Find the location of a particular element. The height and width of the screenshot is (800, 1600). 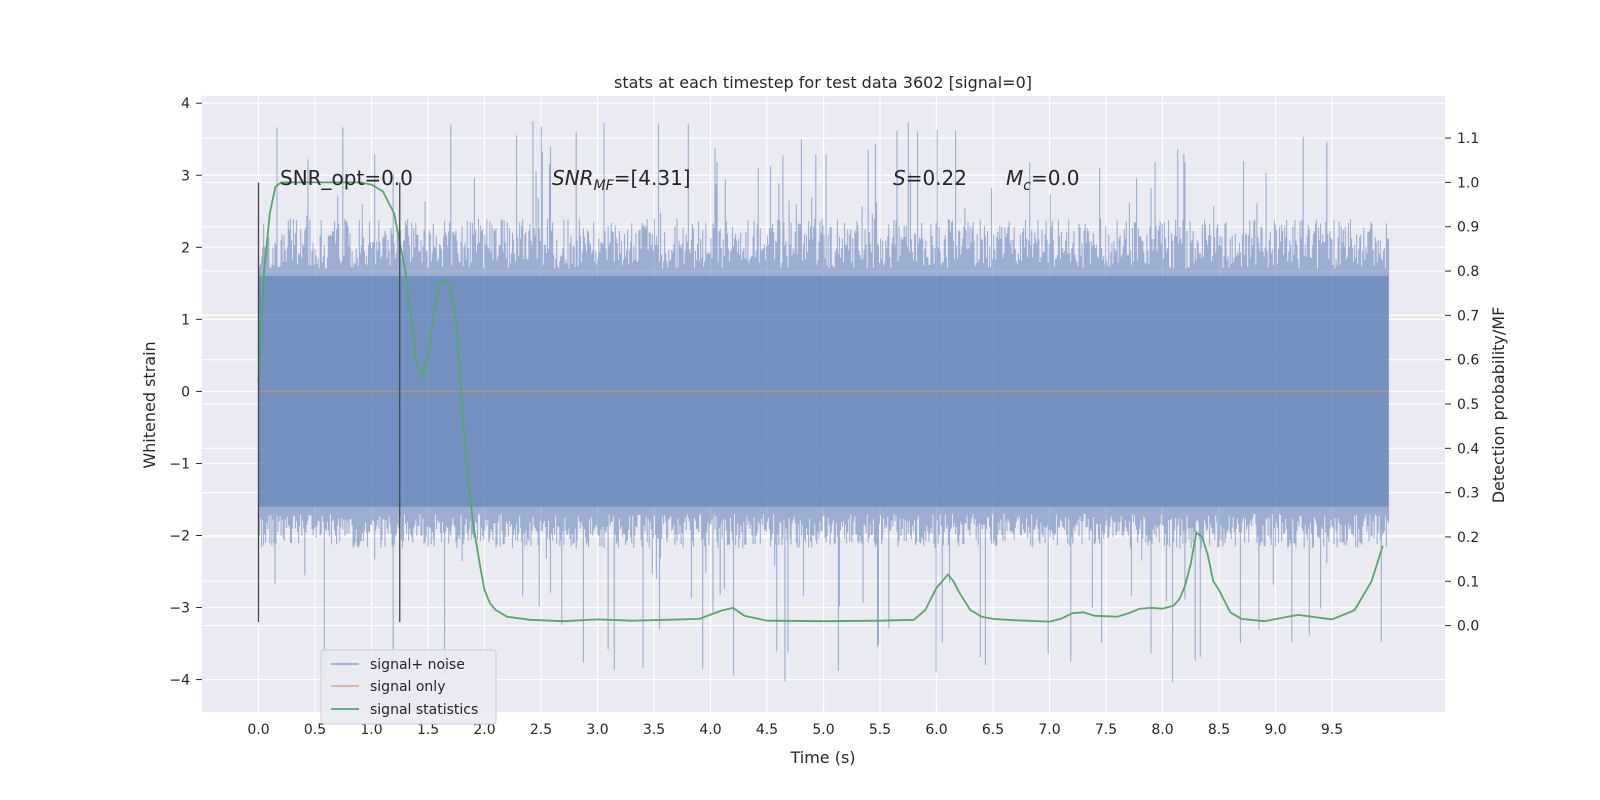

y-tick-label: −3 is located at coordinates (179, 609).